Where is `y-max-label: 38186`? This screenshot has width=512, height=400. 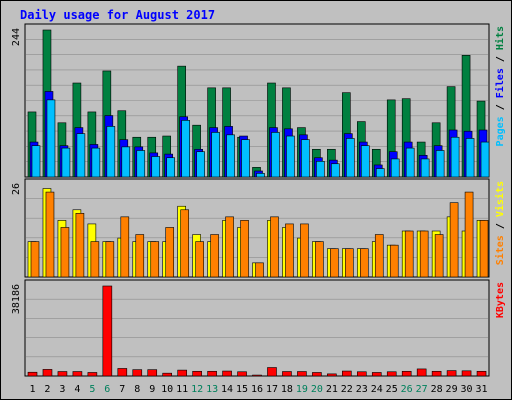 y-max-label: 38186 is located at coordinates (16, 299).